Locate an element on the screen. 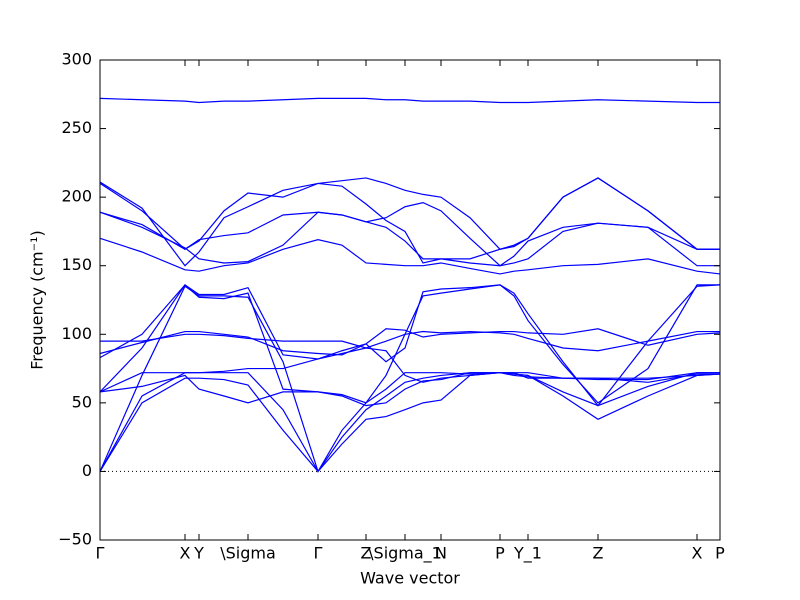 This screenshot has width=800, height=600. y-tick-label: 50 is located at coordinates (82, 401).